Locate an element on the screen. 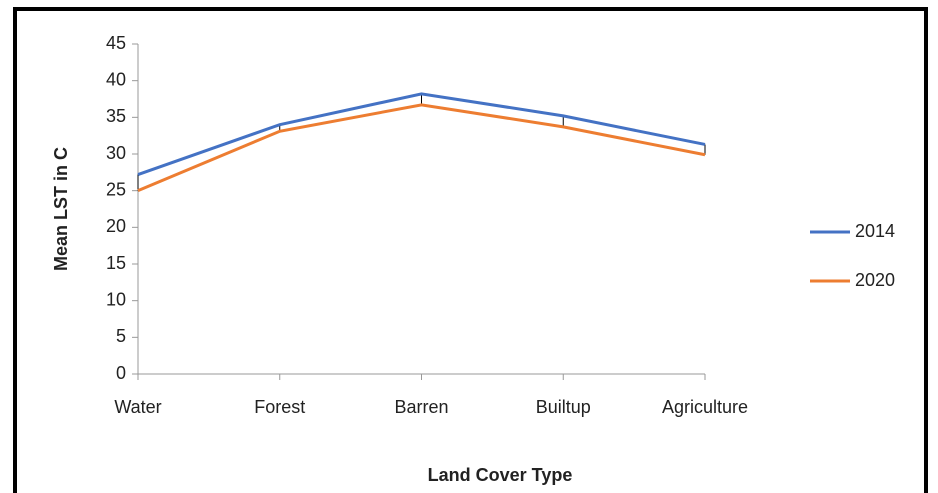 The image size is (938, 493). y-tick-label: 45 is located at coordinates (116, 43).